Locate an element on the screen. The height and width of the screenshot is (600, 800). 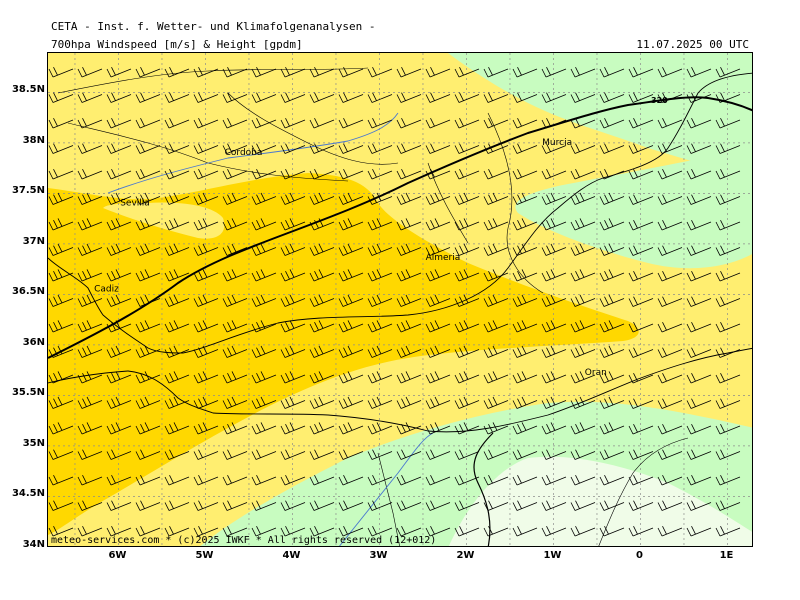
field-low-northeast is located at coordinates (600, 109).